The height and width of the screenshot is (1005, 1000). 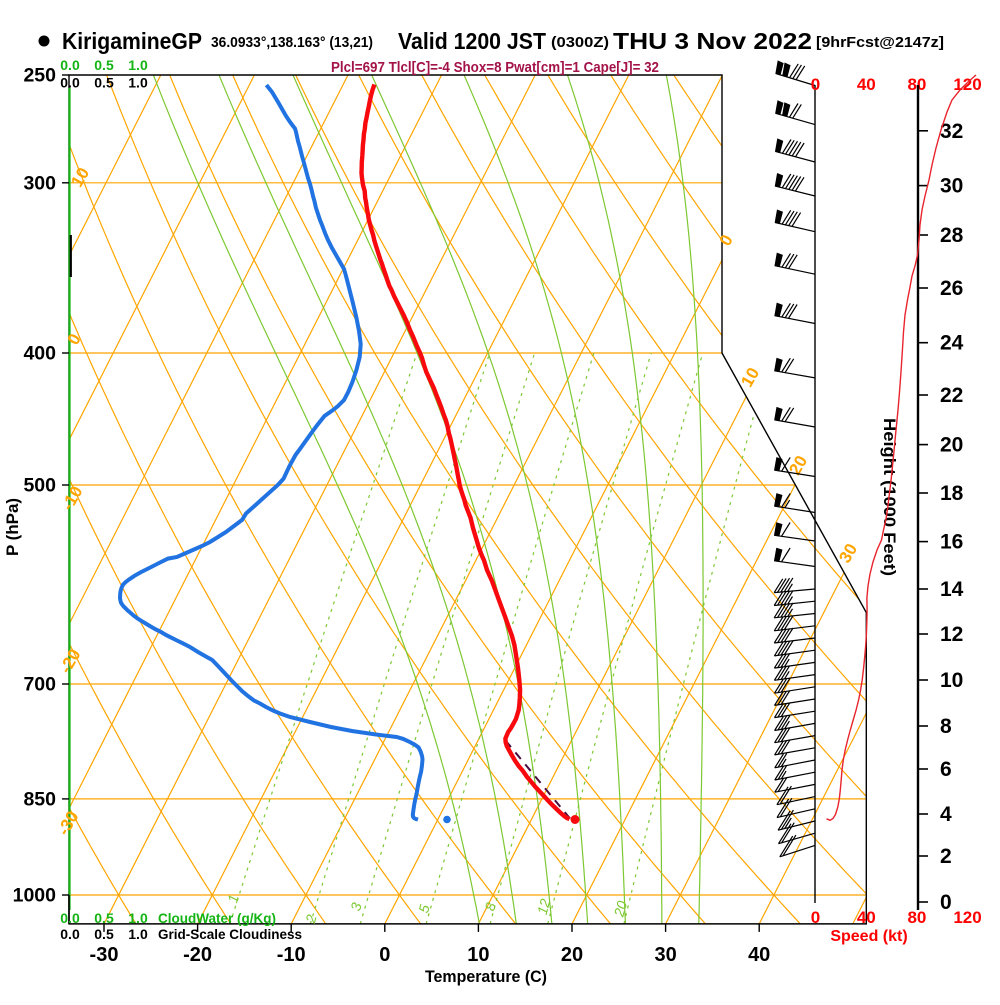 What do you see at coordinates (13, 527) in the screenshot?
I see `svg-text: P (hPa)` at bounding box center [13, 527].